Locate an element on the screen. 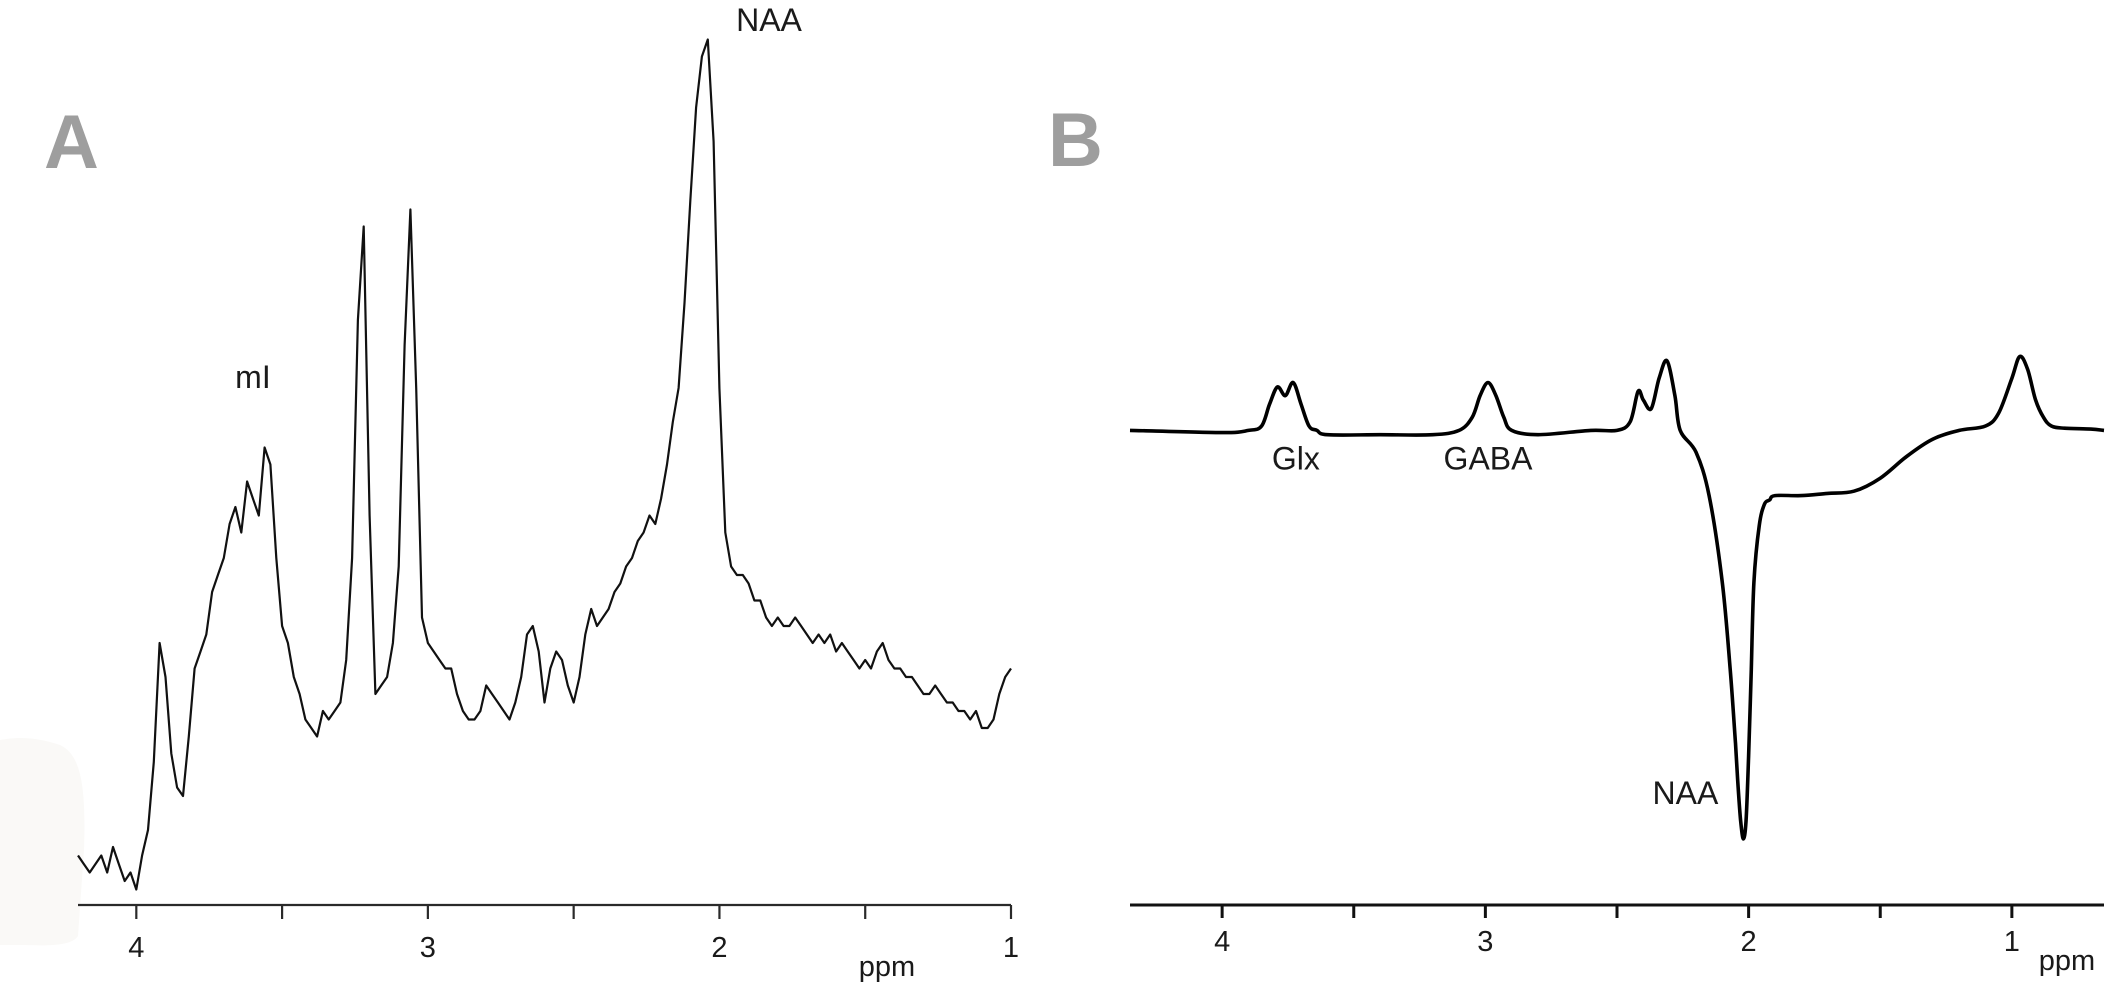  peak-label-b-gaba: GABA is located at coordinates (1489, 459).